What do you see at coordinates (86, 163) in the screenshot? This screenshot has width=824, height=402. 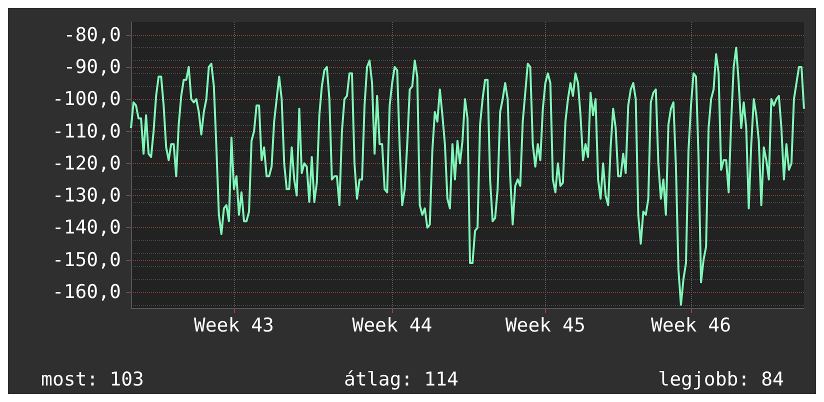 I see `y-tick-label: -120,0` at bounding box center [86, 163].